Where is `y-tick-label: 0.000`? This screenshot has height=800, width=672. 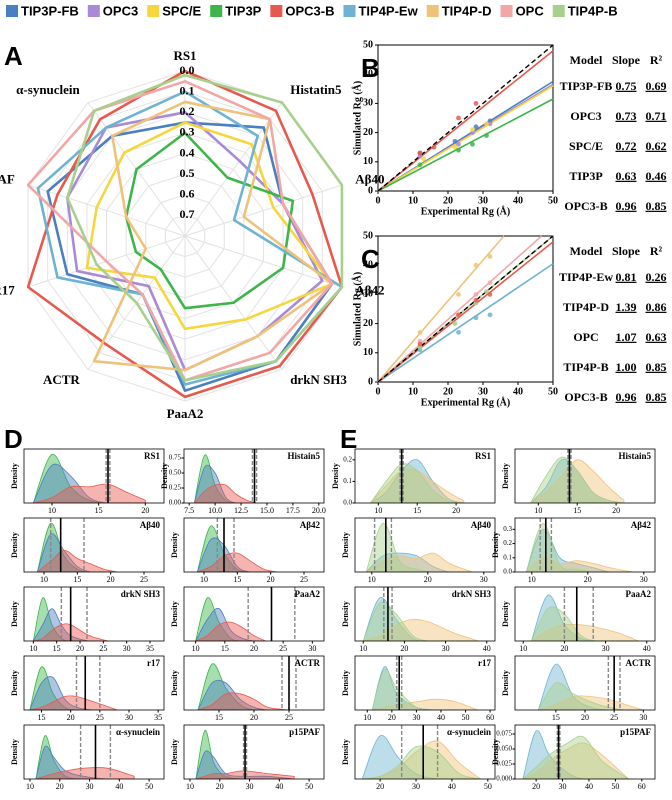 y-tick-label: 0.000 is located at coordinates (504, 779).